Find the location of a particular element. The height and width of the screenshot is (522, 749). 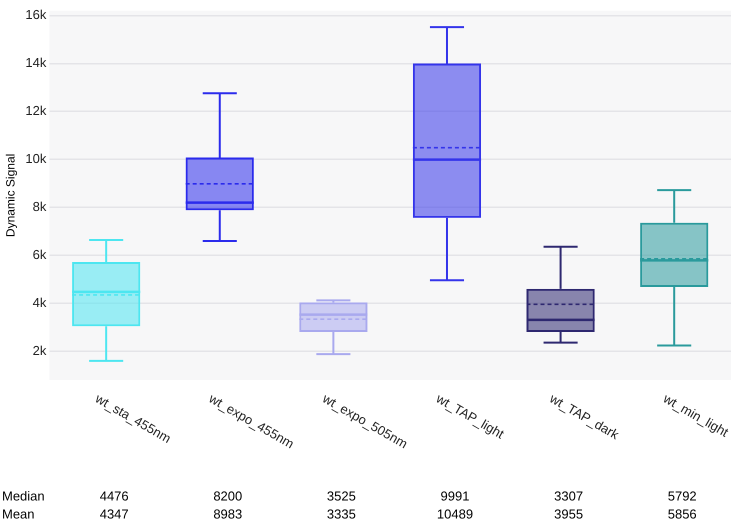

text: 8200 is located at coordinates (227, 496).